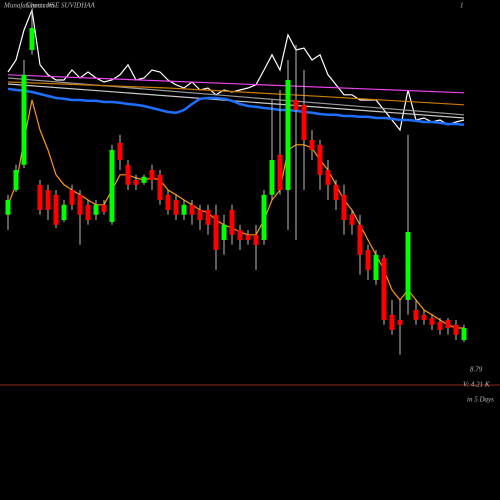 Image resolution: width=500 pixels, height=500 pixels. I want to click on brand: MunafaSutra.com, so click(28, 6).